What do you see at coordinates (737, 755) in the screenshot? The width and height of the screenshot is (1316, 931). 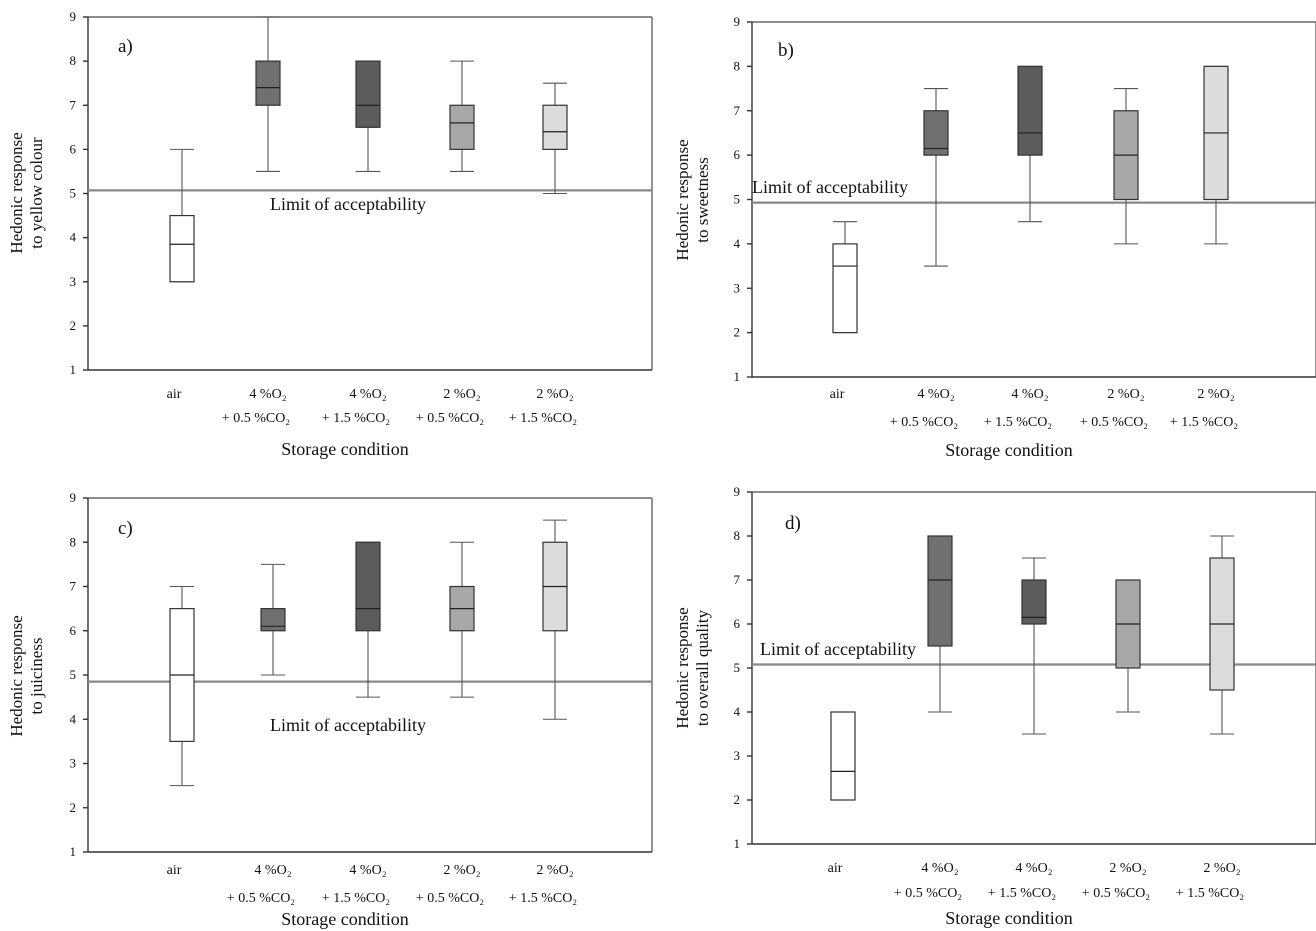 I see `y-tick-label: 3` at bounding box center [737, 755].